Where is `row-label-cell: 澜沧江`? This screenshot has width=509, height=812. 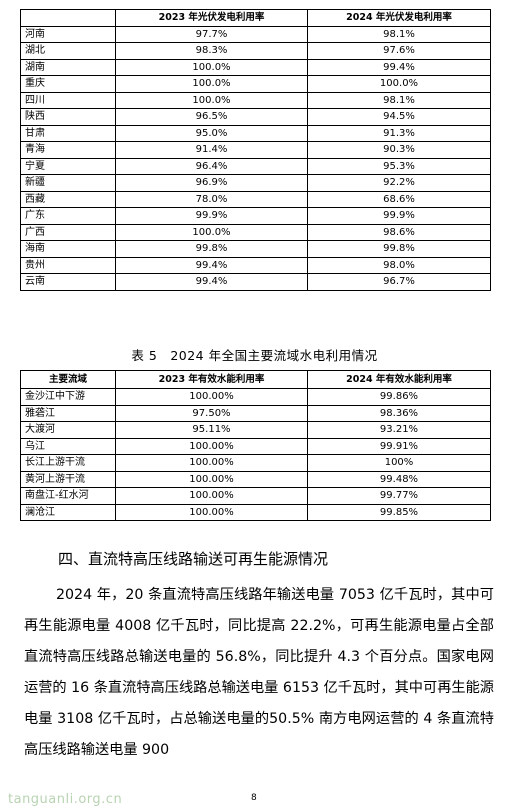 row-label-cell: 澜沧江 is located at coordinates (68, 512).